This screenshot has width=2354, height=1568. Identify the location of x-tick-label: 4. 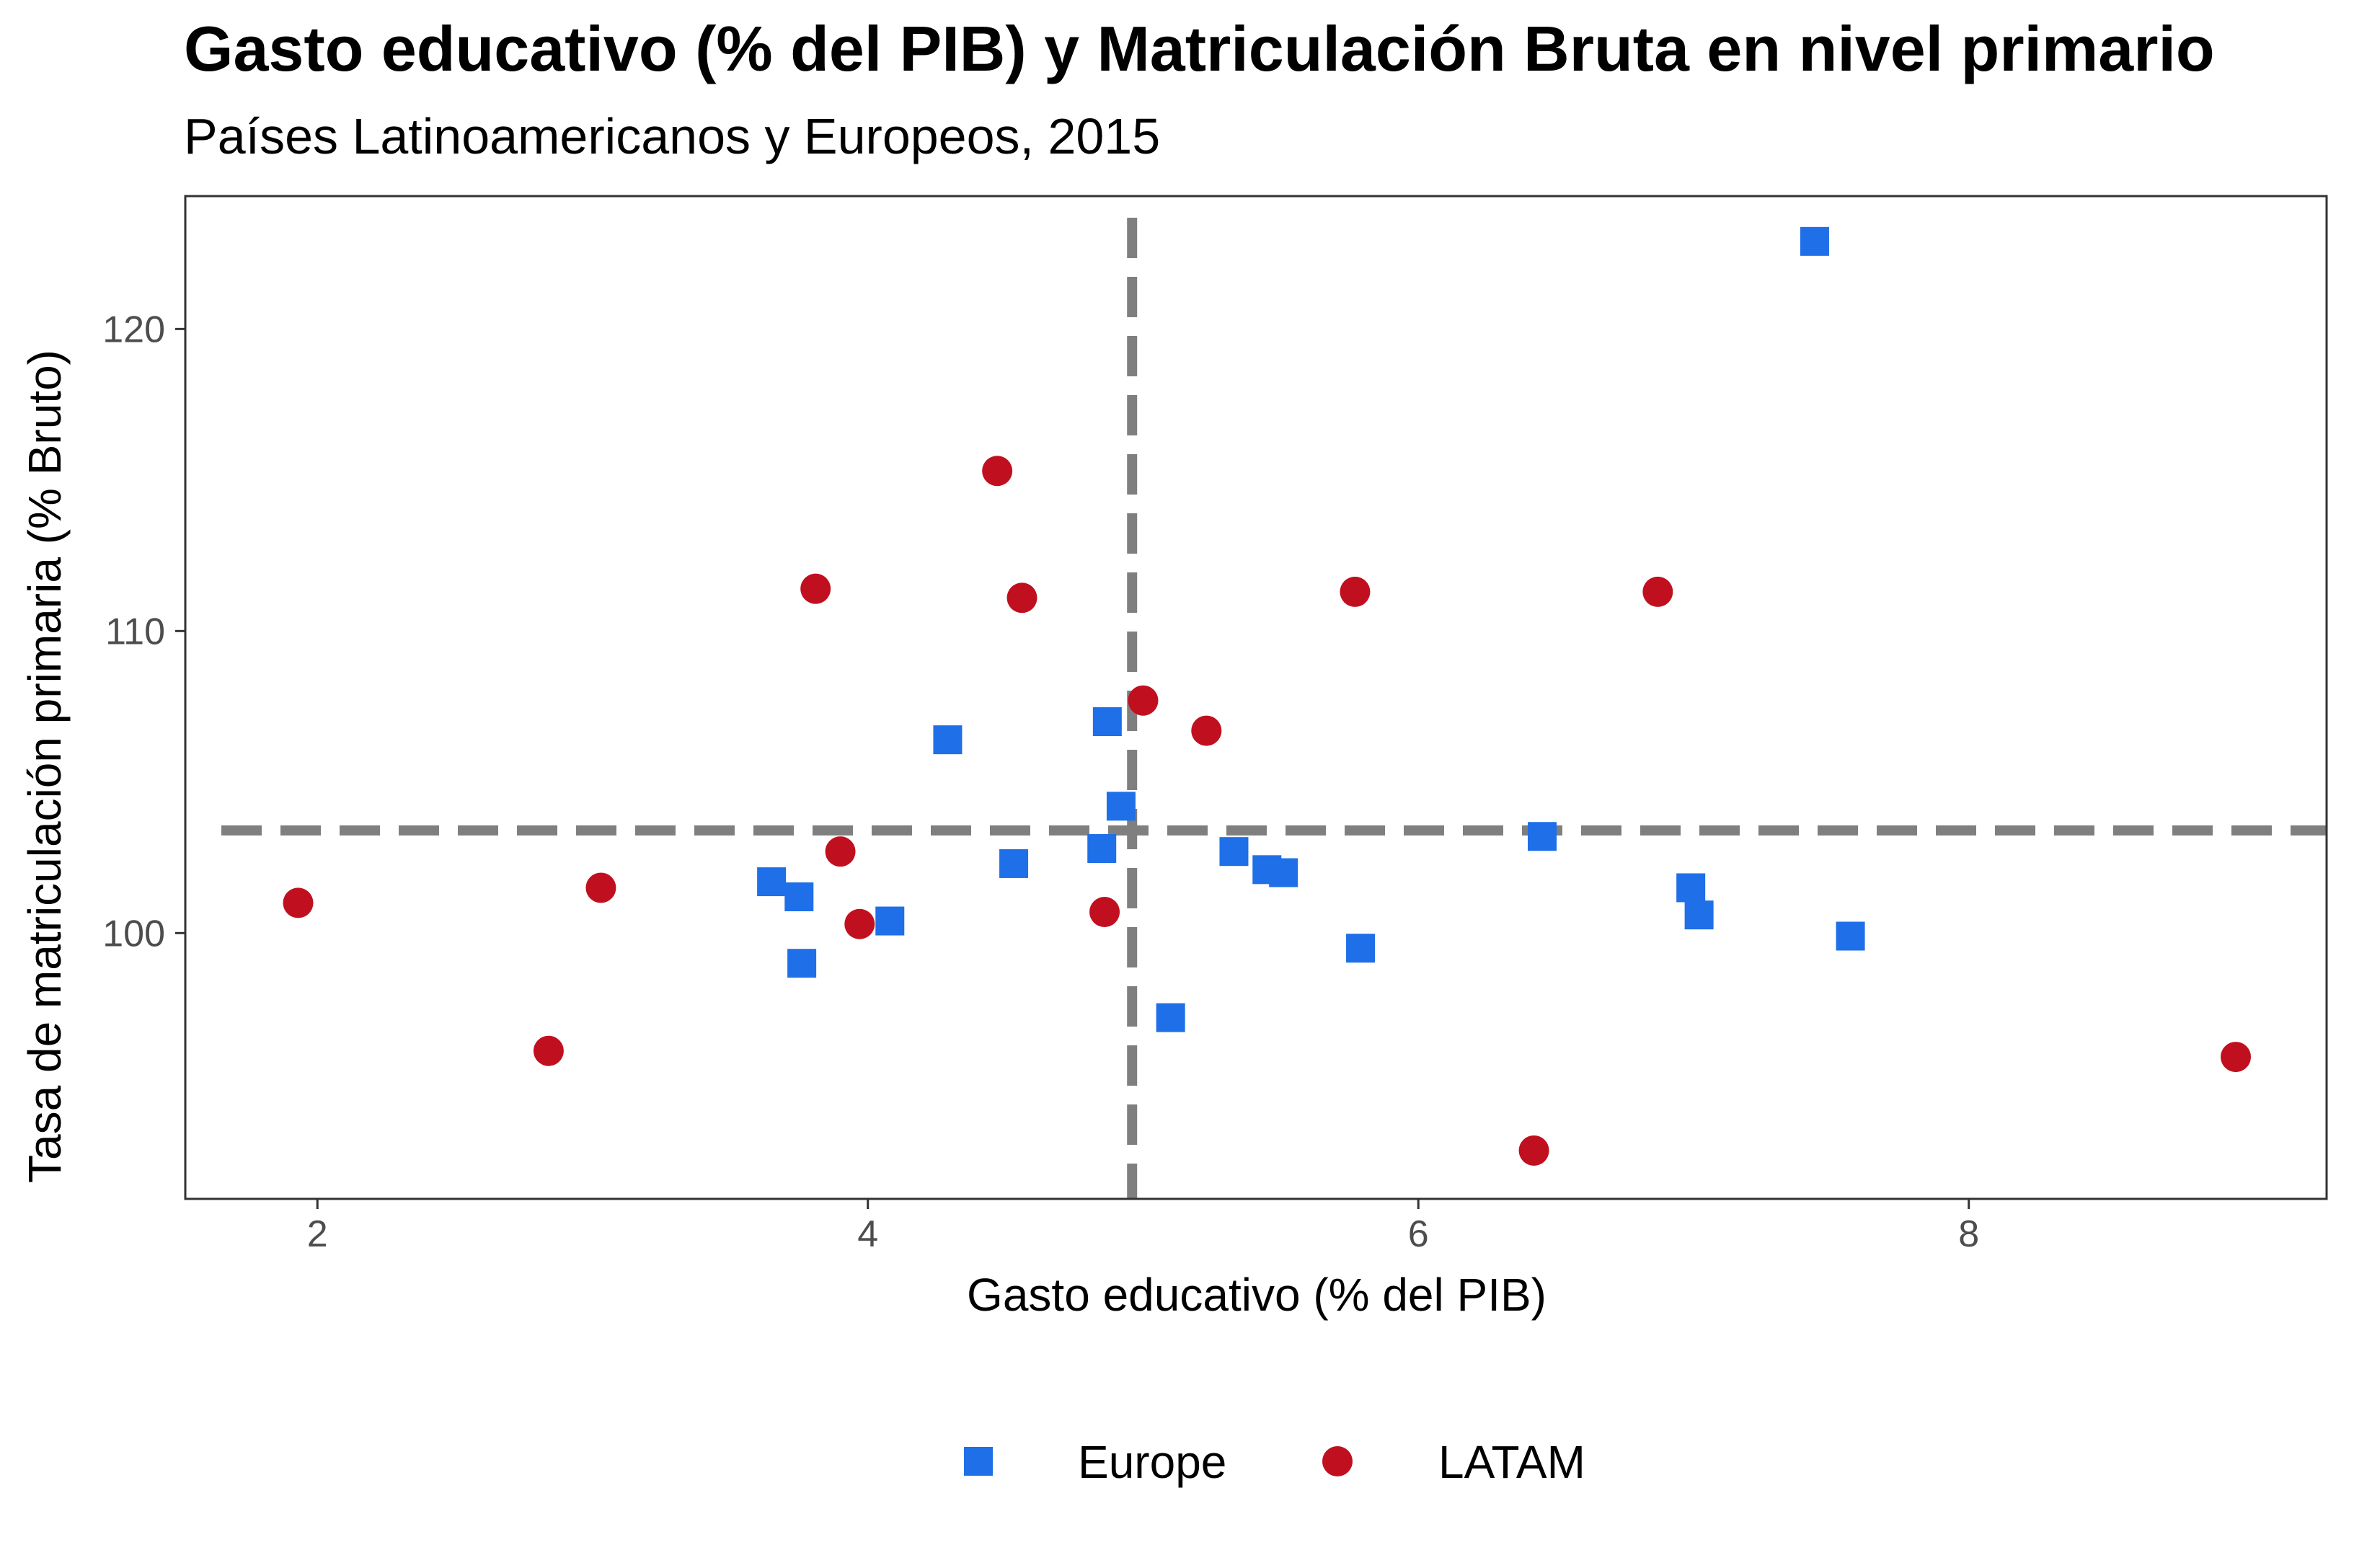
(867, 1234).